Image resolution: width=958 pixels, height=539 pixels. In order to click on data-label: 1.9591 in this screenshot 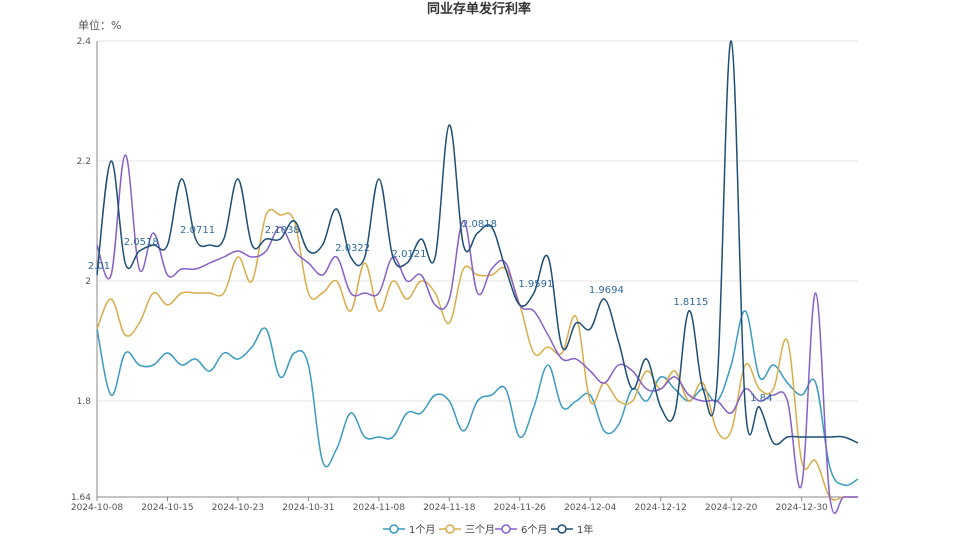, I will do `click(535, 284)`.